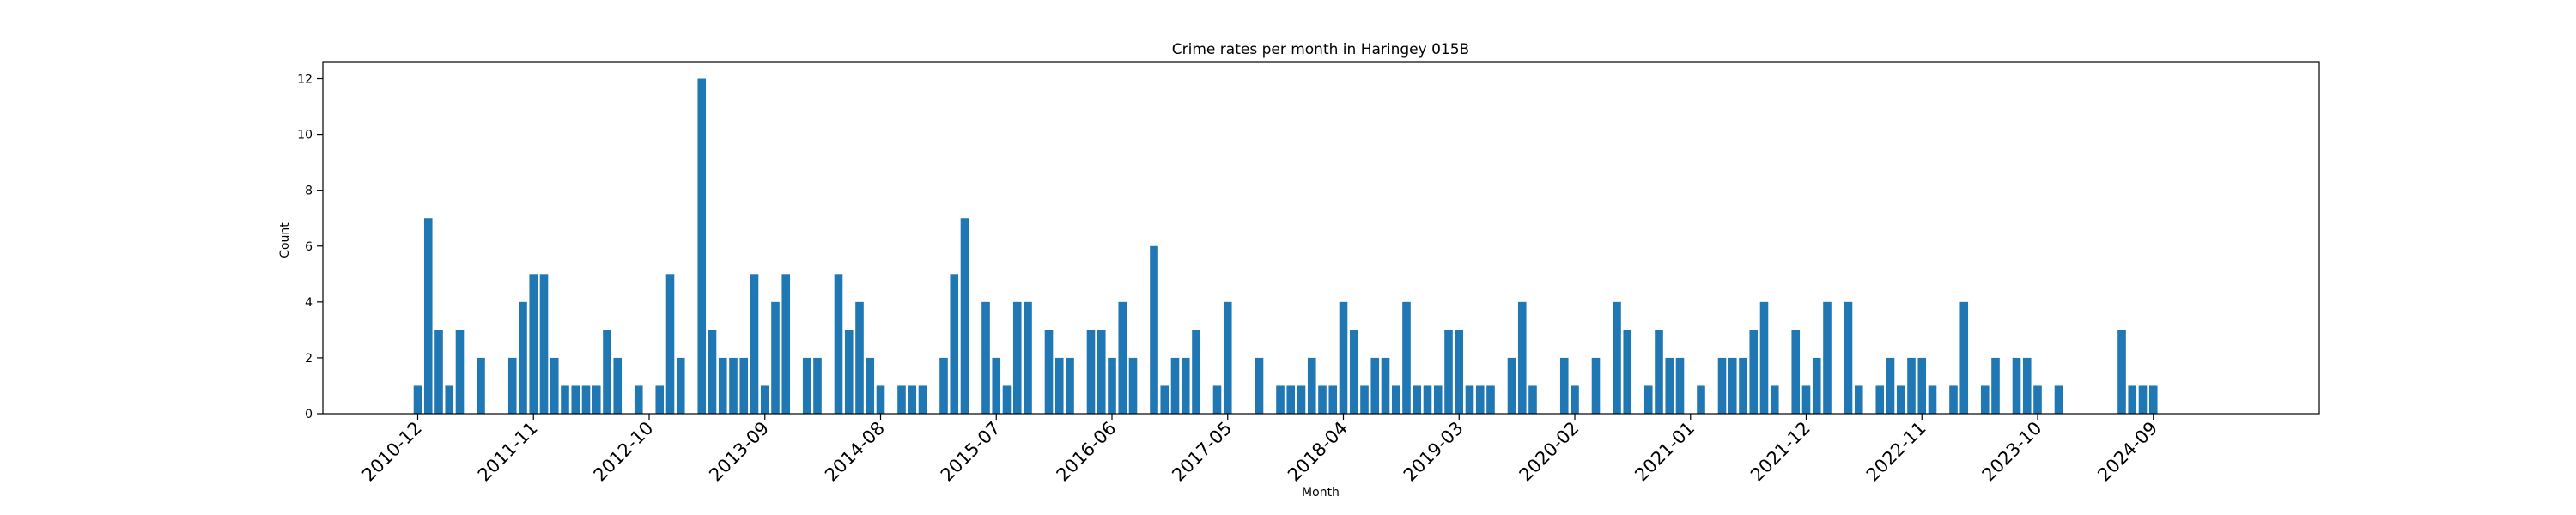 Image resolution: width=2576 pixels, height=515 pixels. I want to click on x-tick-label: 2010-12, so click(392, 452).